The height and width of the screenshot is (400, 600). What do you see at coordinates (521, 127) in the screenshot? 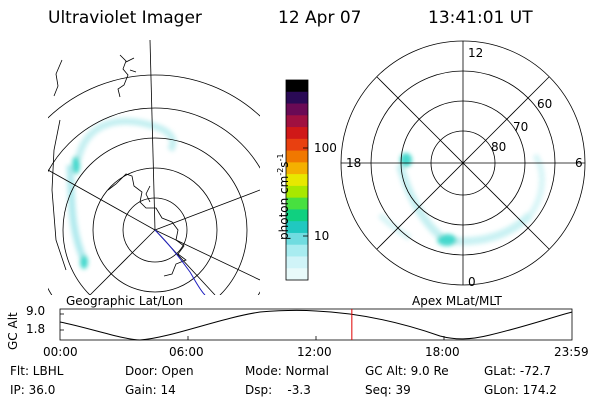
I see `mlat-label-70: 70` at bounding box center [521, 127].